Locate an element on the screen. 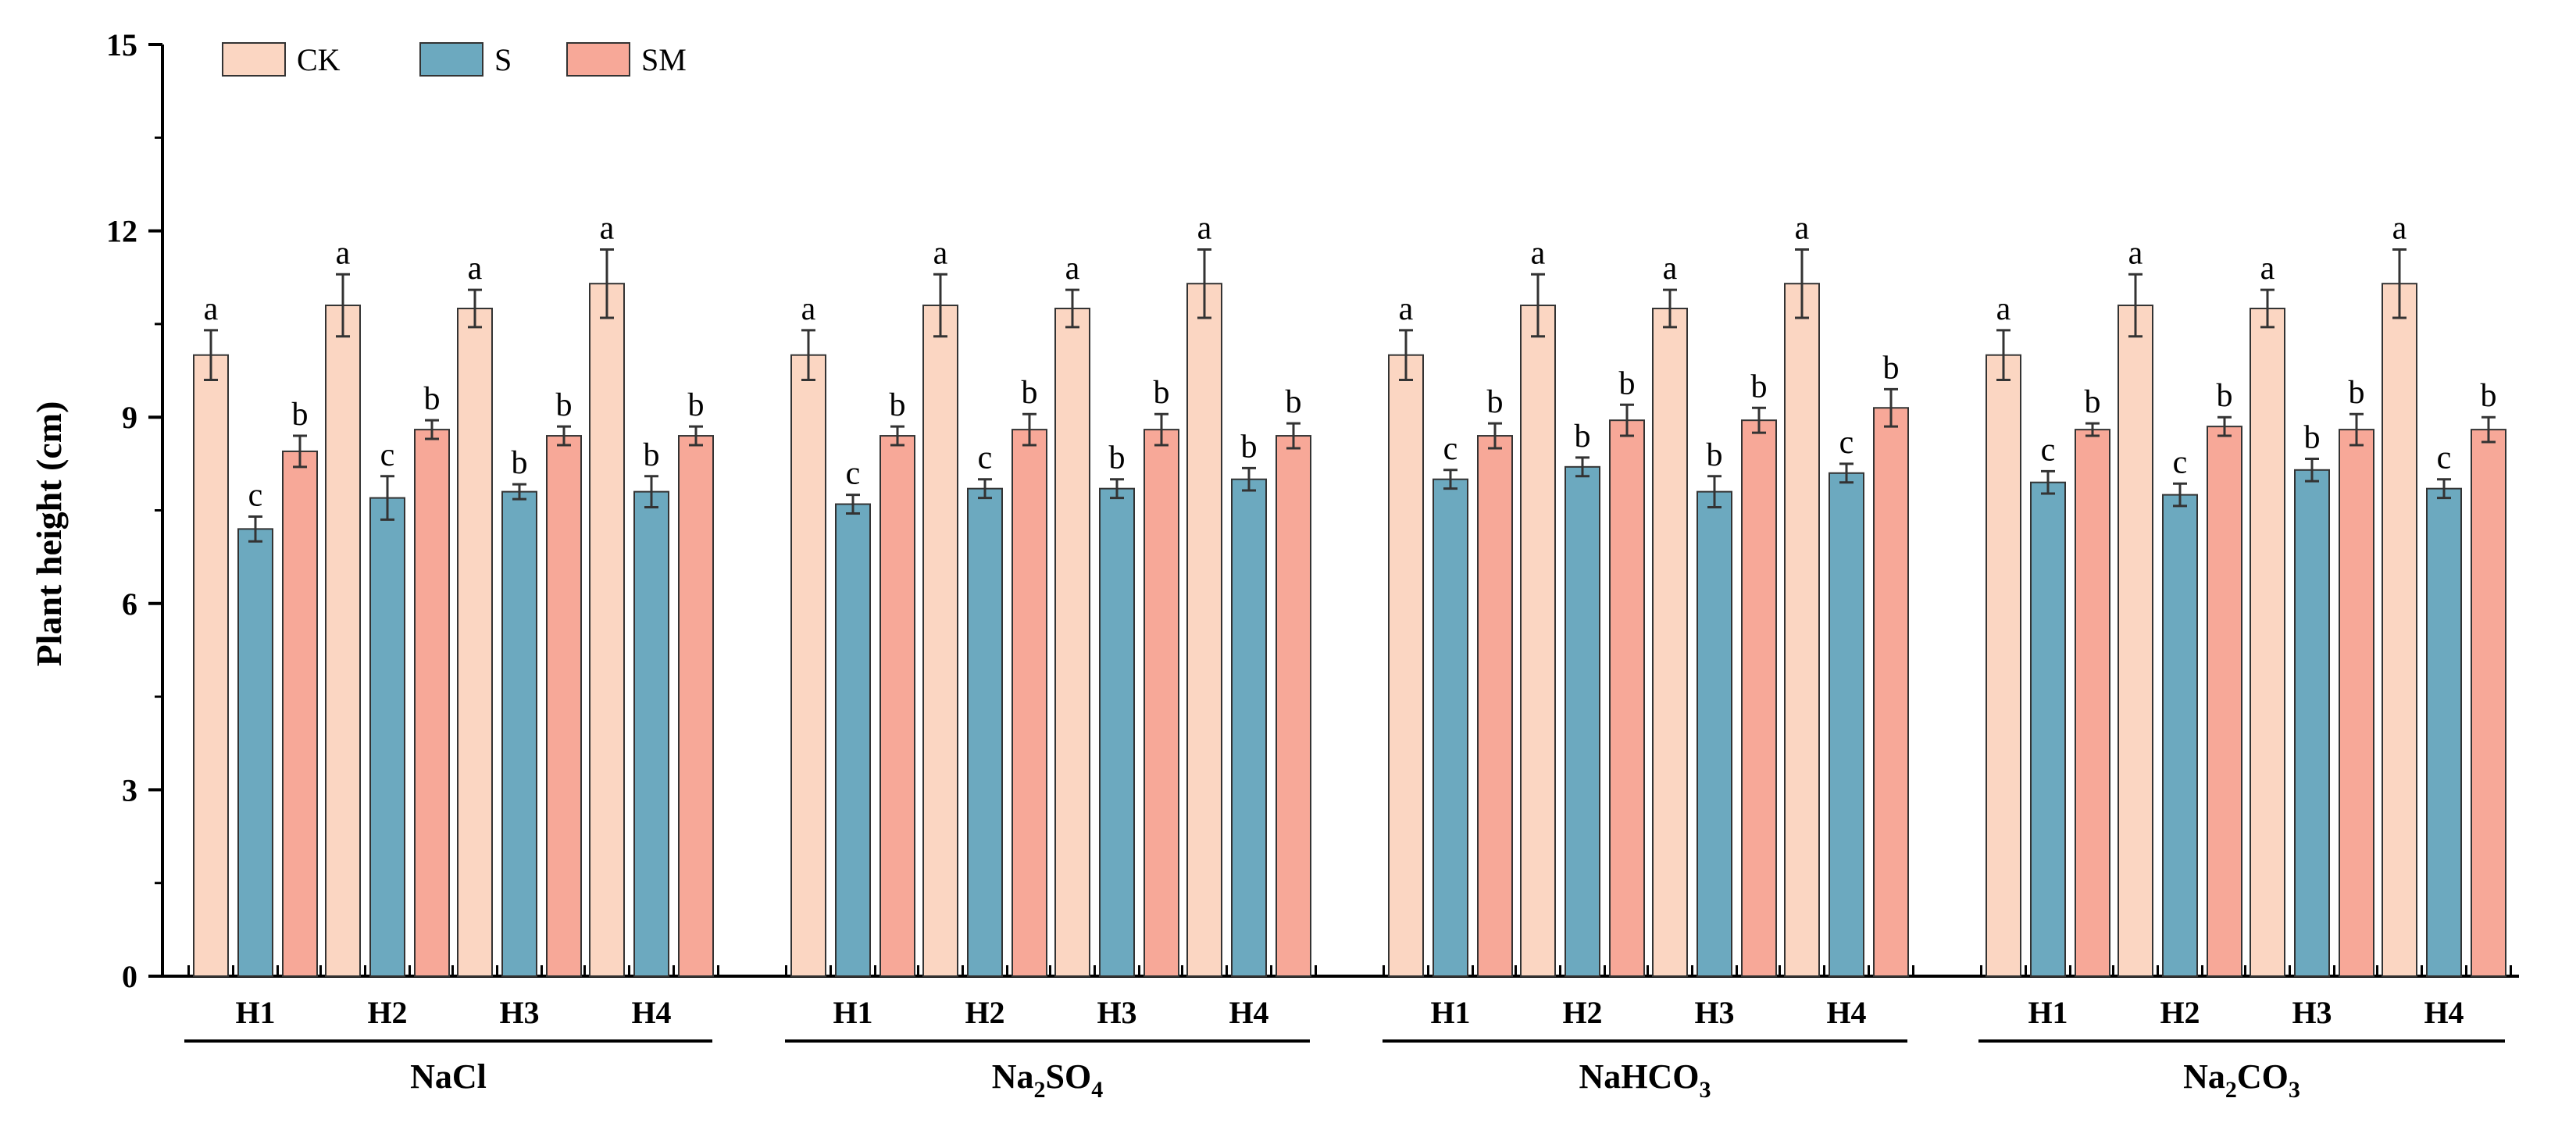 Image resolution: width=2576 pixels, height=1123 pixels. legend-label-s: S is located at coordinates (503, 59).